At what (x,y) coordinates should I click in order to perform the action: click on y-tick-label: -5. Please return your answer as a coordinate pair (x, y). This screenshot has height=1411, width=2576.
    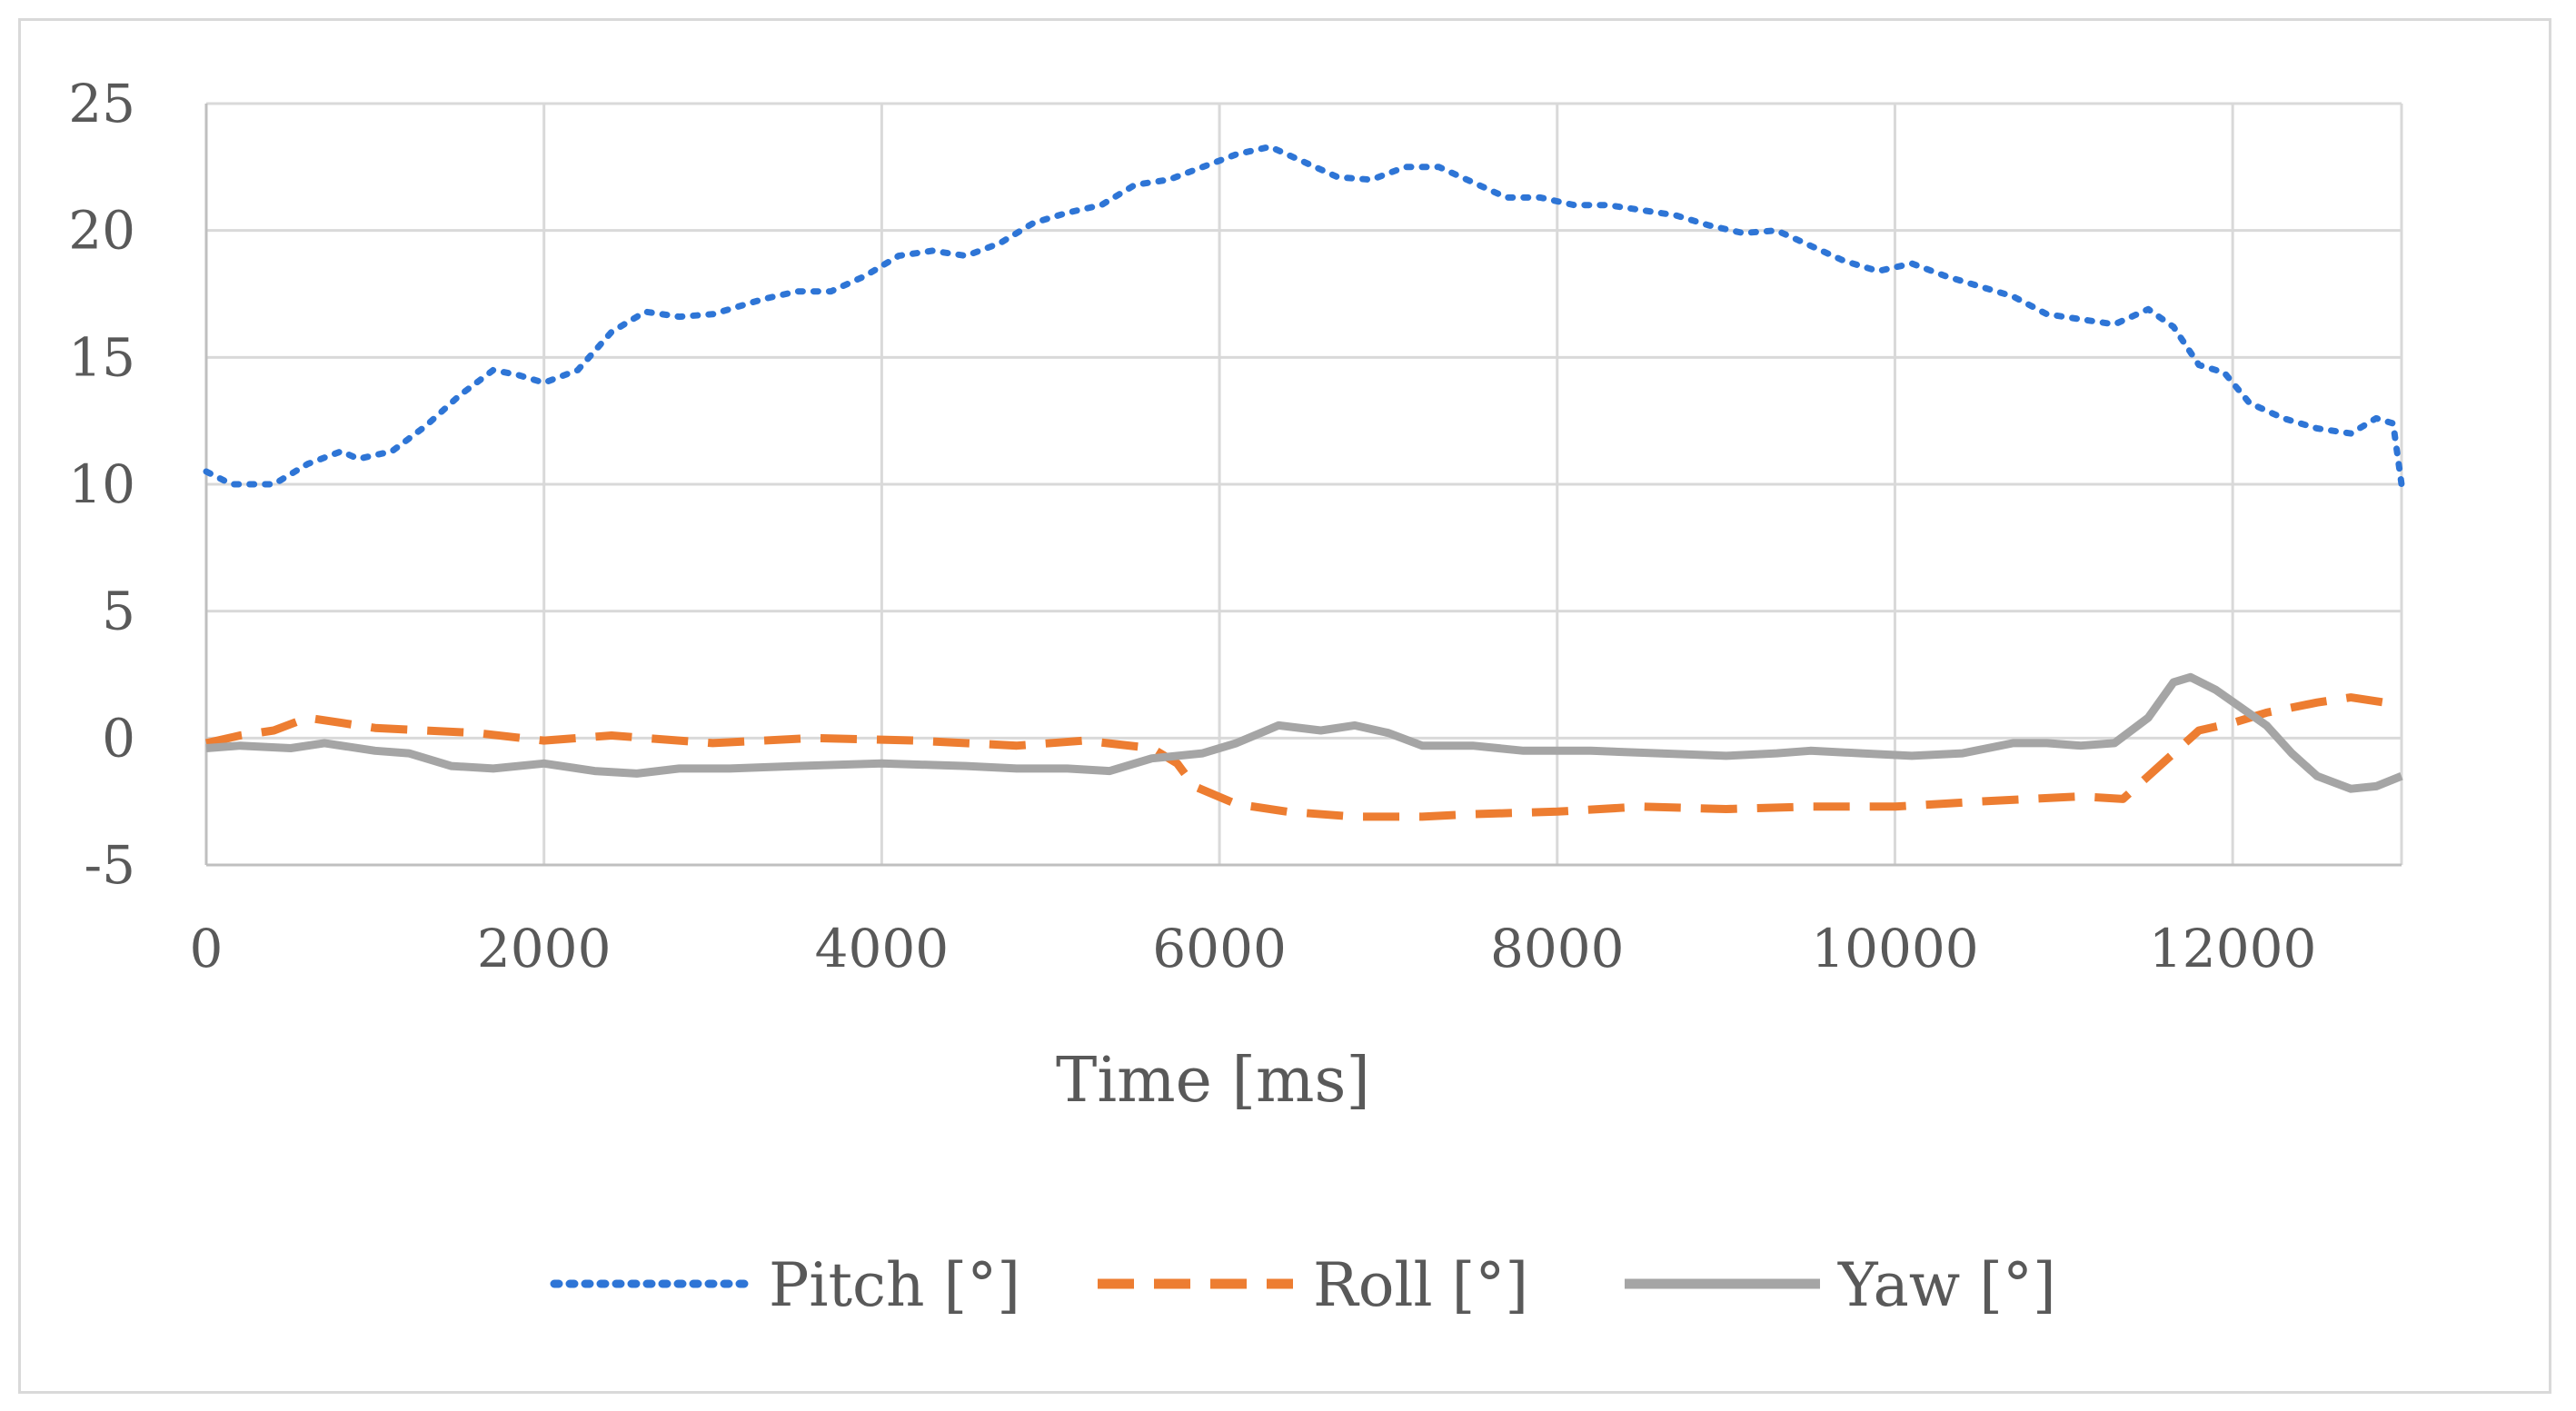
    Looking at the image, I should click on (111, 865).